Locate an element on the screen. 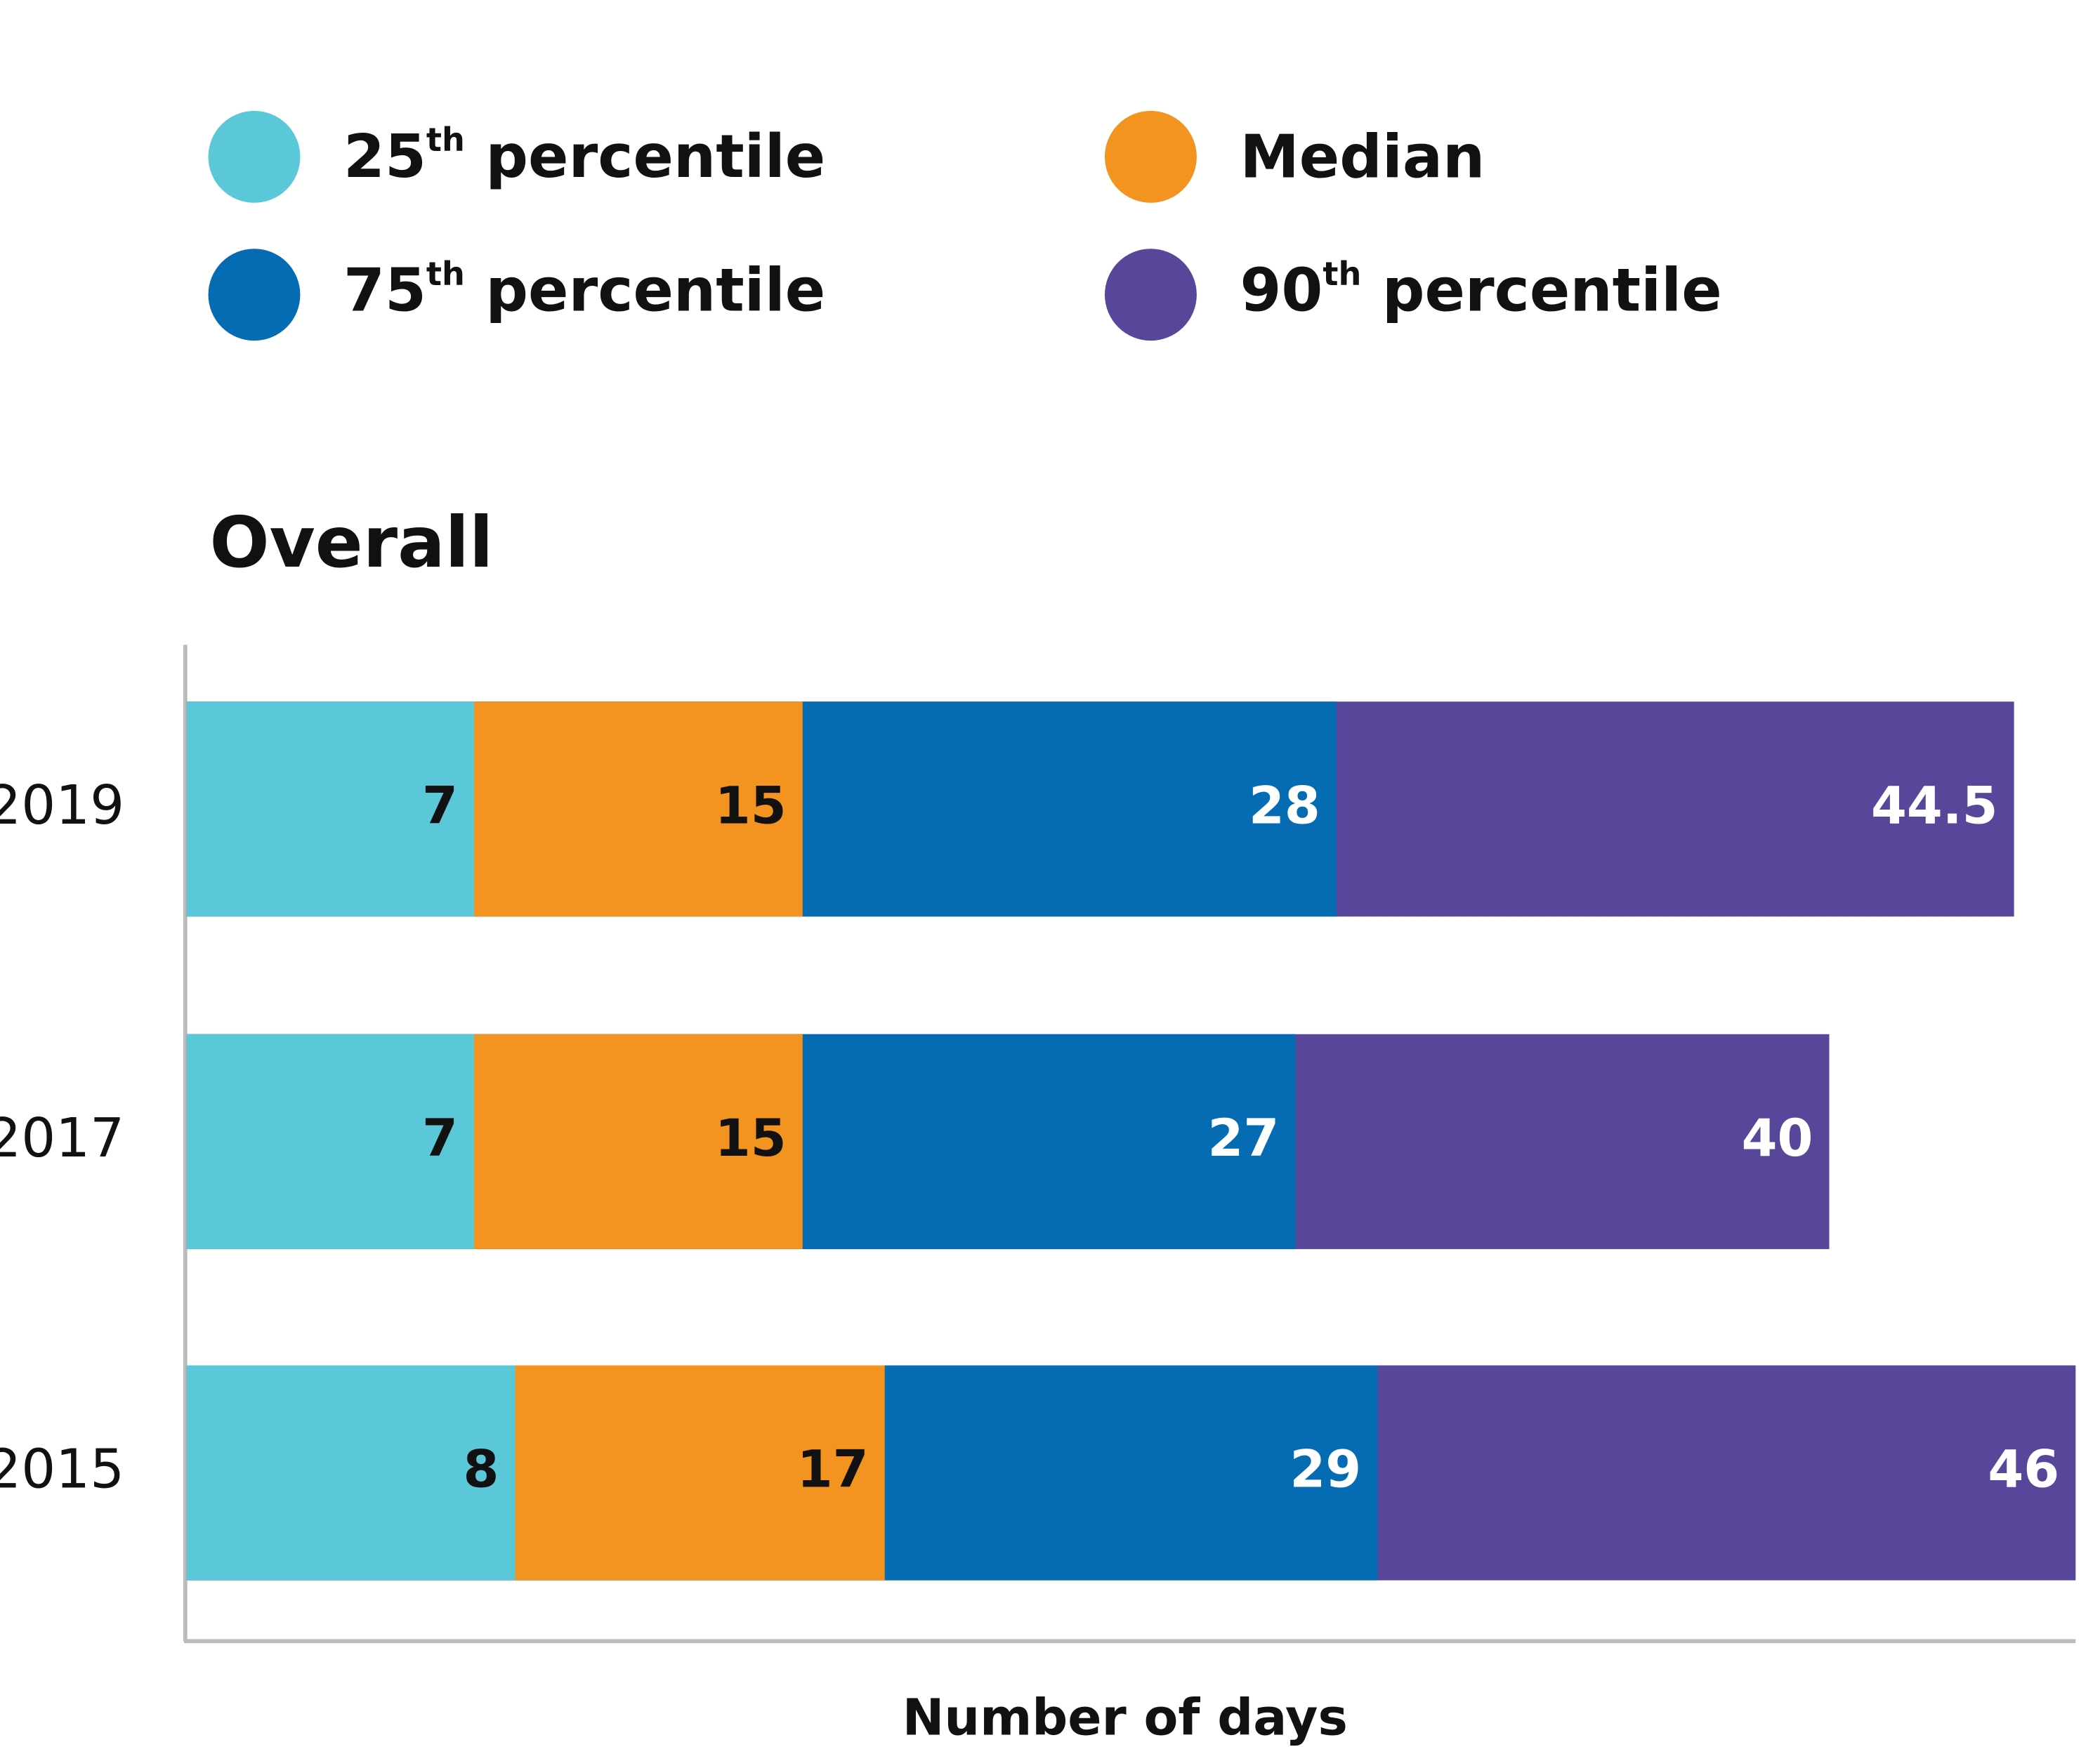 The height and width of the screenshot is (1747, 2100). value-label: 28 is located at coordinates (1284, 806).